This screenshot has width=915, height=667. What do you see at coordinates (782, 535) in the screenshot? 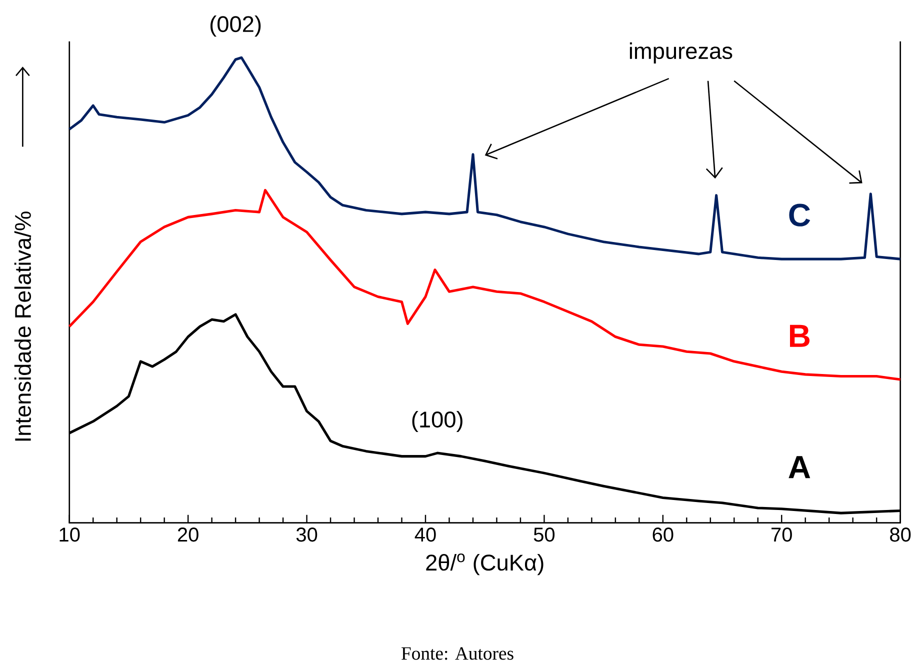
I see `x-tick-label: 70` at bounding box center [782, 535].